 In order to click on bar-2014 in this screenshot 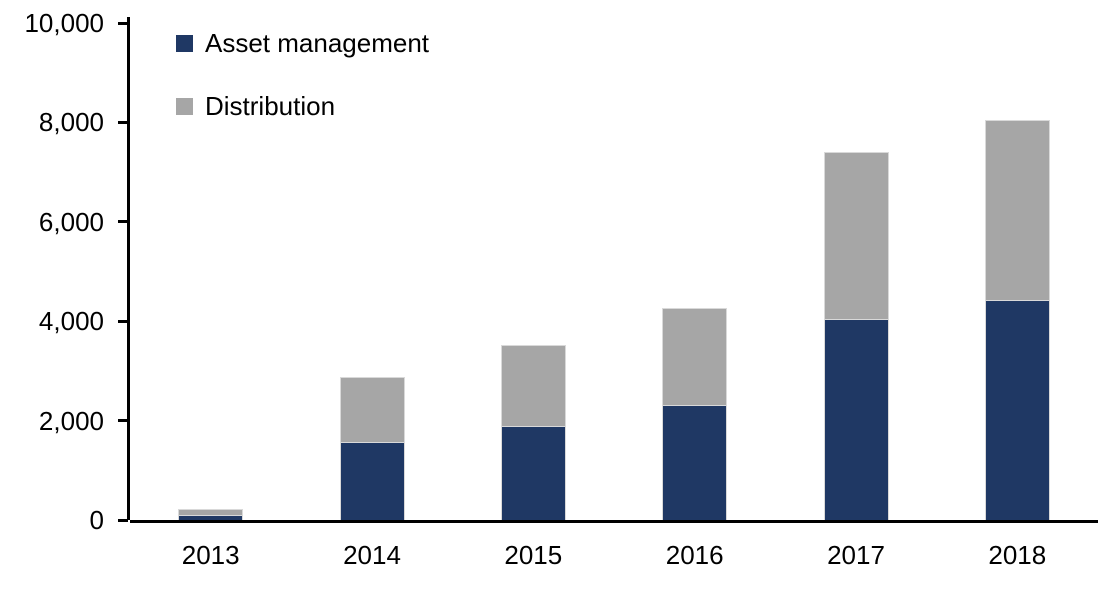, I will do `click(372, 448)`.